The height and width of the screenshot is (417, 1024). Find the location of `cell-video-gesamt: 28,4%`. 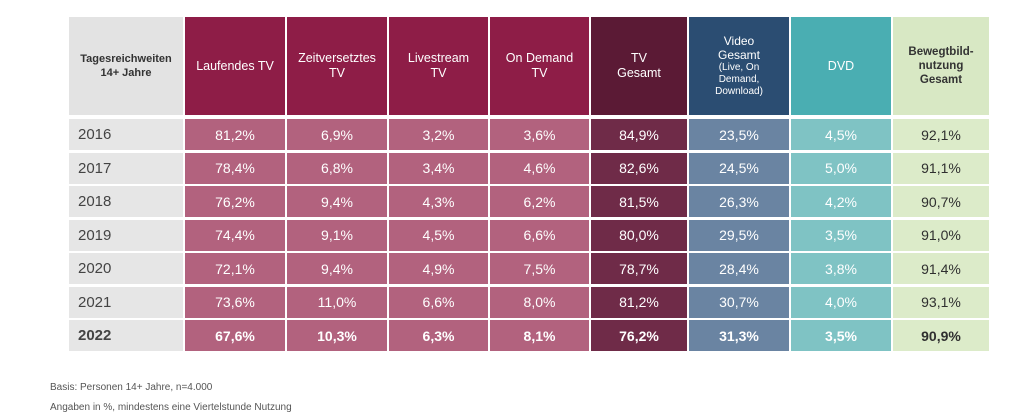

cell-video-gesamt: 28,4% is located at coordinates (739, 268).